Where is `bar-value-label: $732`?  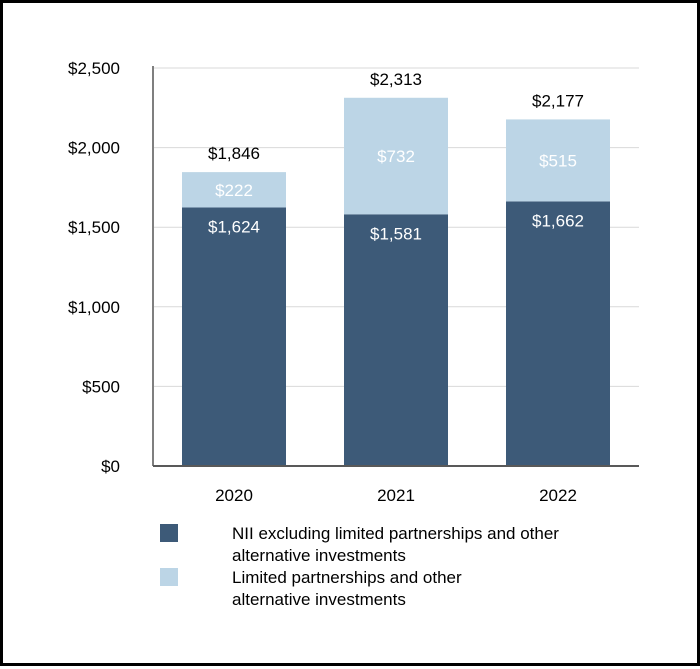 bar-value-label: $732 is located at coordinates (396, 156).